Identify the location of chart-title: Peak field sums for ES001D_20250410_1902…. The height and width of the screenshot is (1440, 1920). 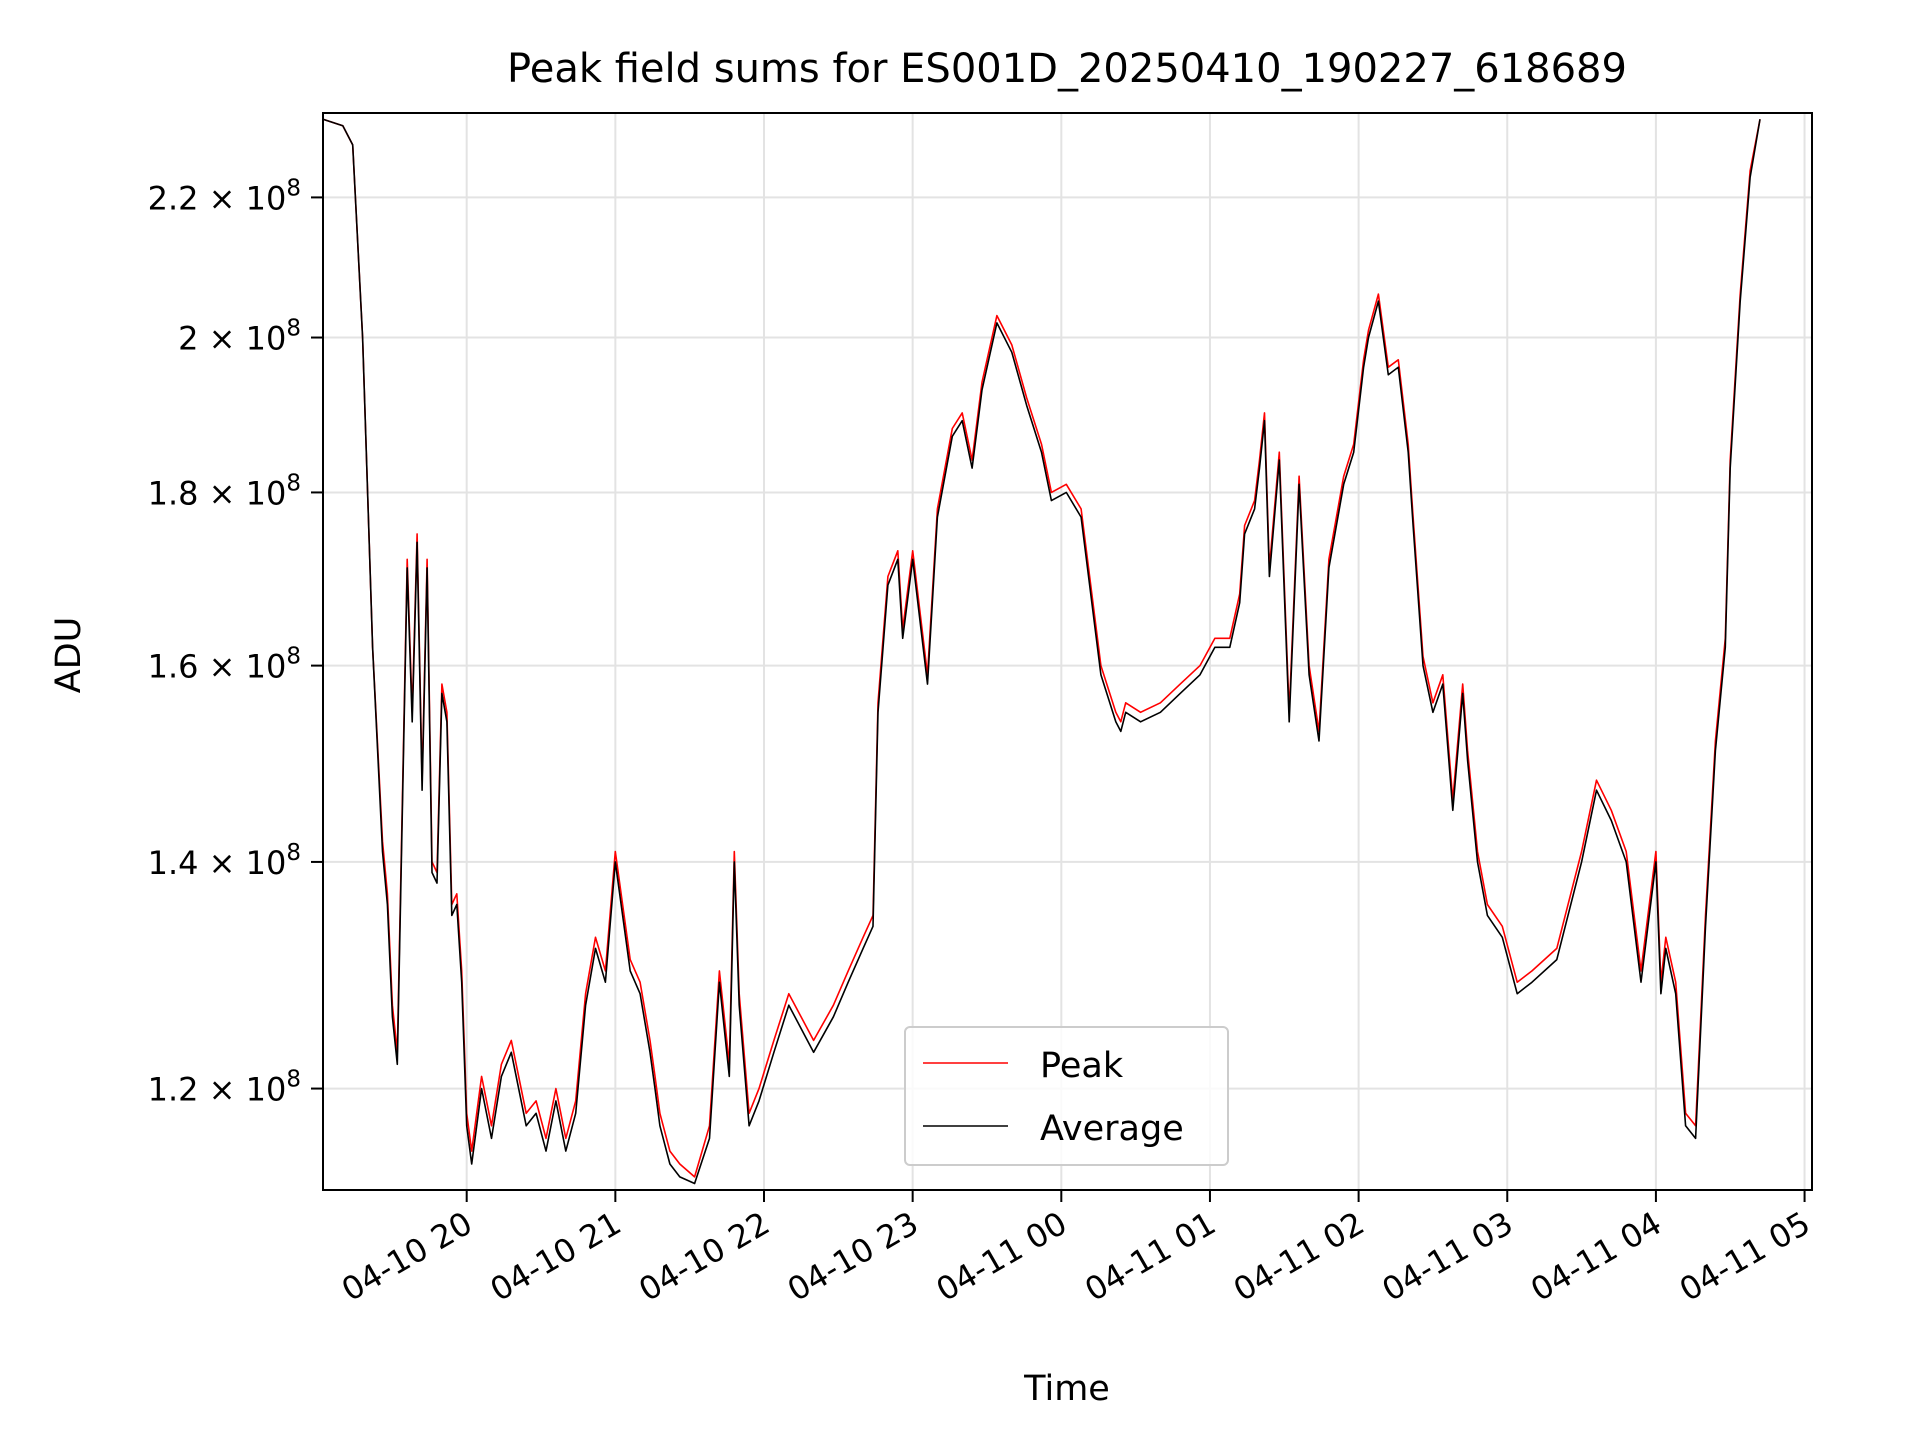
(1067, 69).